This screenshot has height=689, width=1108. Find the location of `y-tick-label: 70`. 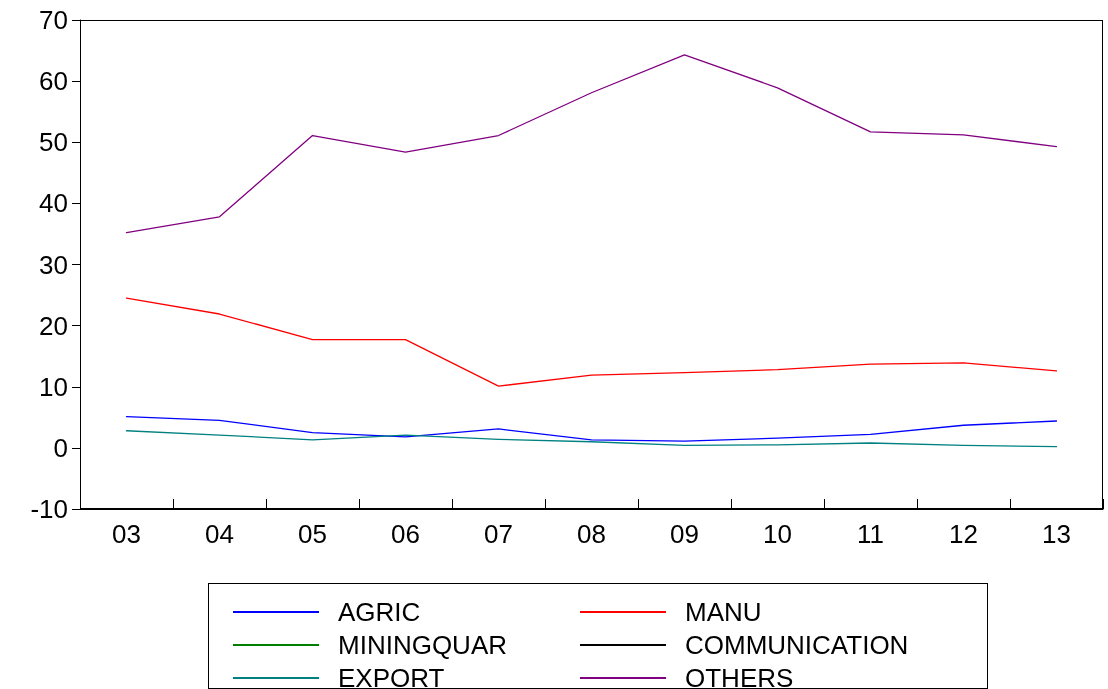

y-tick-label: 70 is located at coordinates (53, 20).